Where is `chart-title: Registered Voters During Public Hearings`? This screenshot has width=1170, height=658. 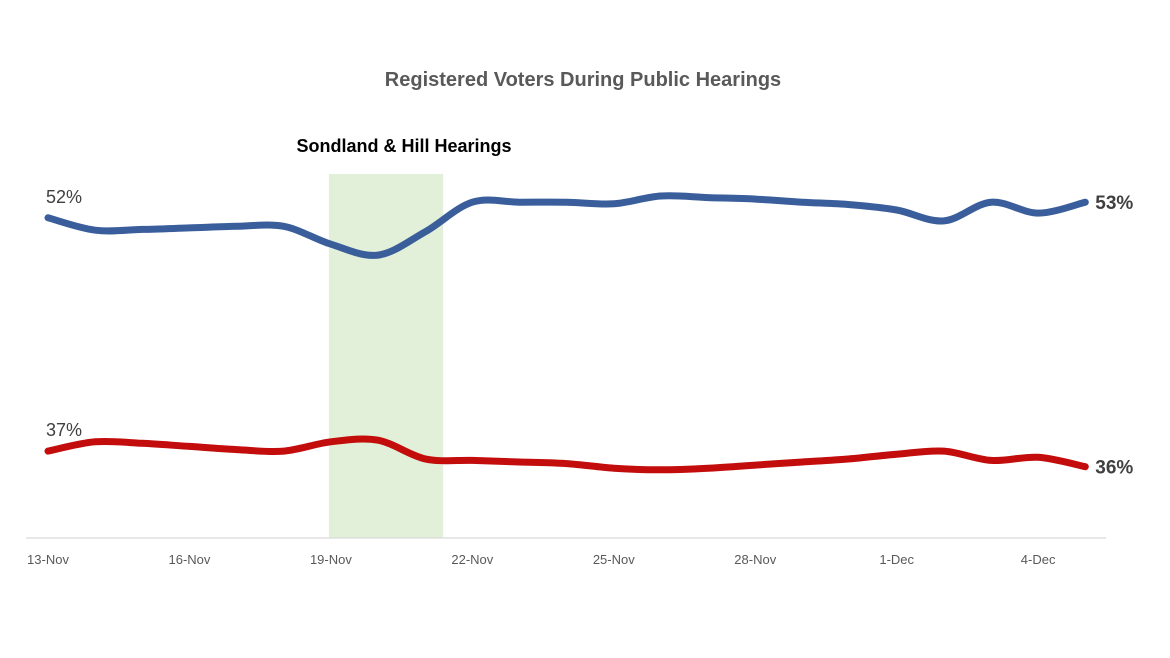
chart-title: Registered Voters During Public Hearings is located at coordinates (583, 80).